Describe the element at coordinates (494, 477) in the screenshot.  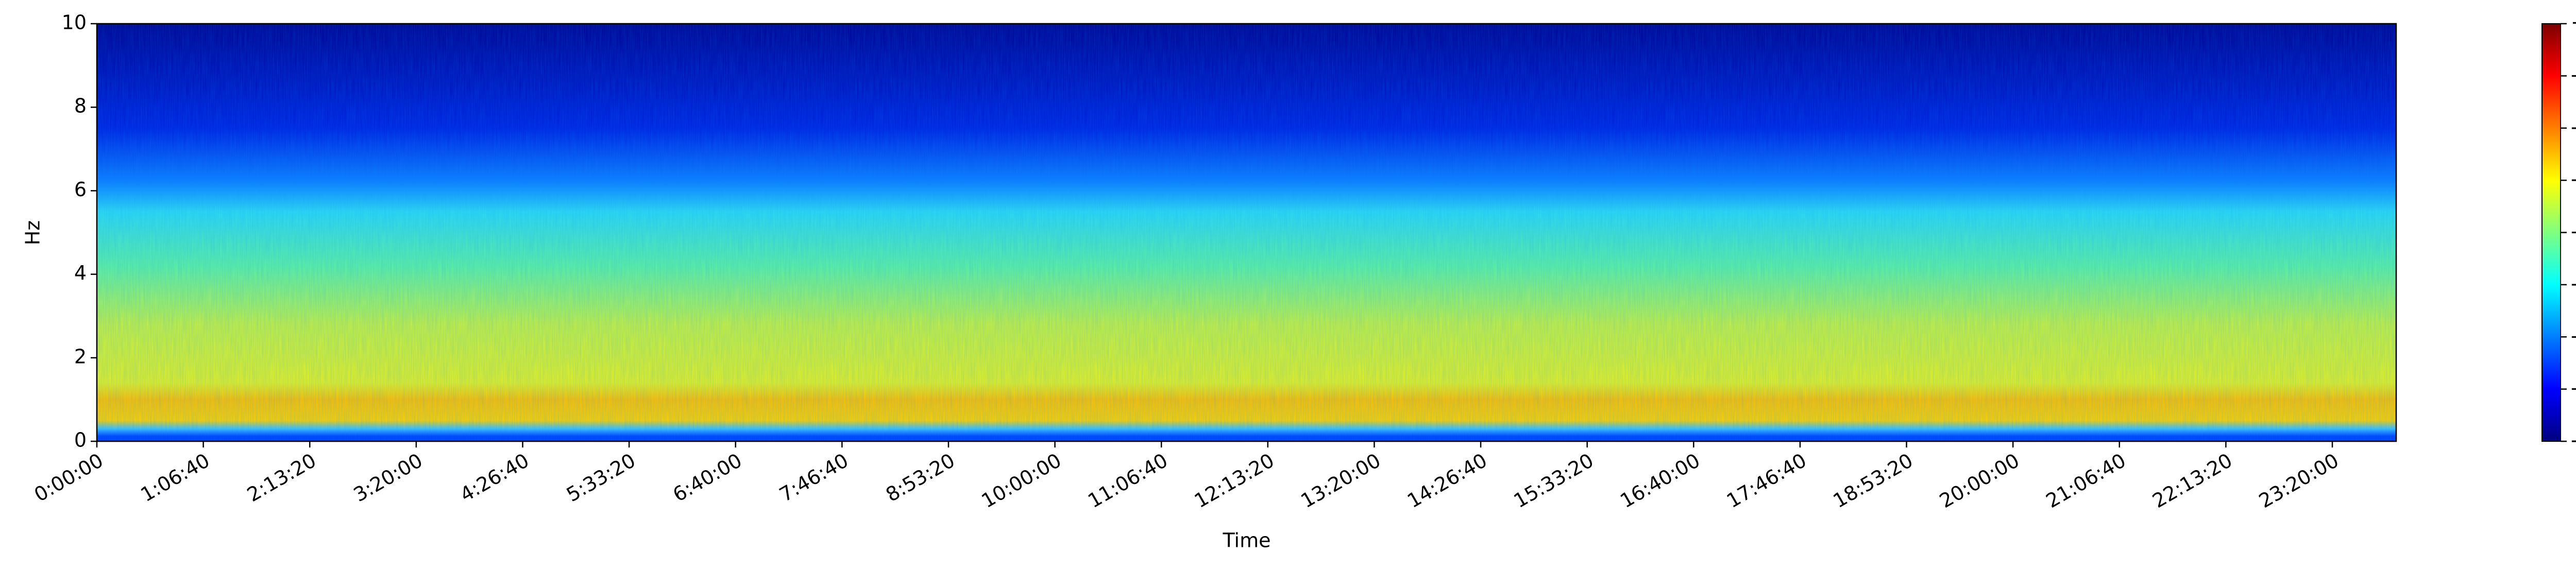
I see `x-tick-label: 4:26:40` at that location.